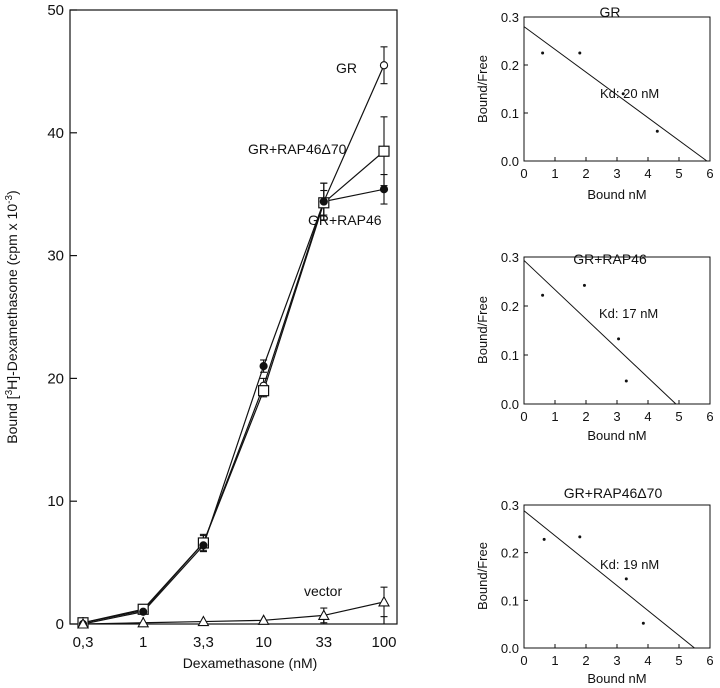 The height and width of the screenshot is (688, 720). Describe the element at coordinates (616, 678) in the screenshot. I see `scatchard-gr-rap46d70-x-label: Bound nM` at that location.